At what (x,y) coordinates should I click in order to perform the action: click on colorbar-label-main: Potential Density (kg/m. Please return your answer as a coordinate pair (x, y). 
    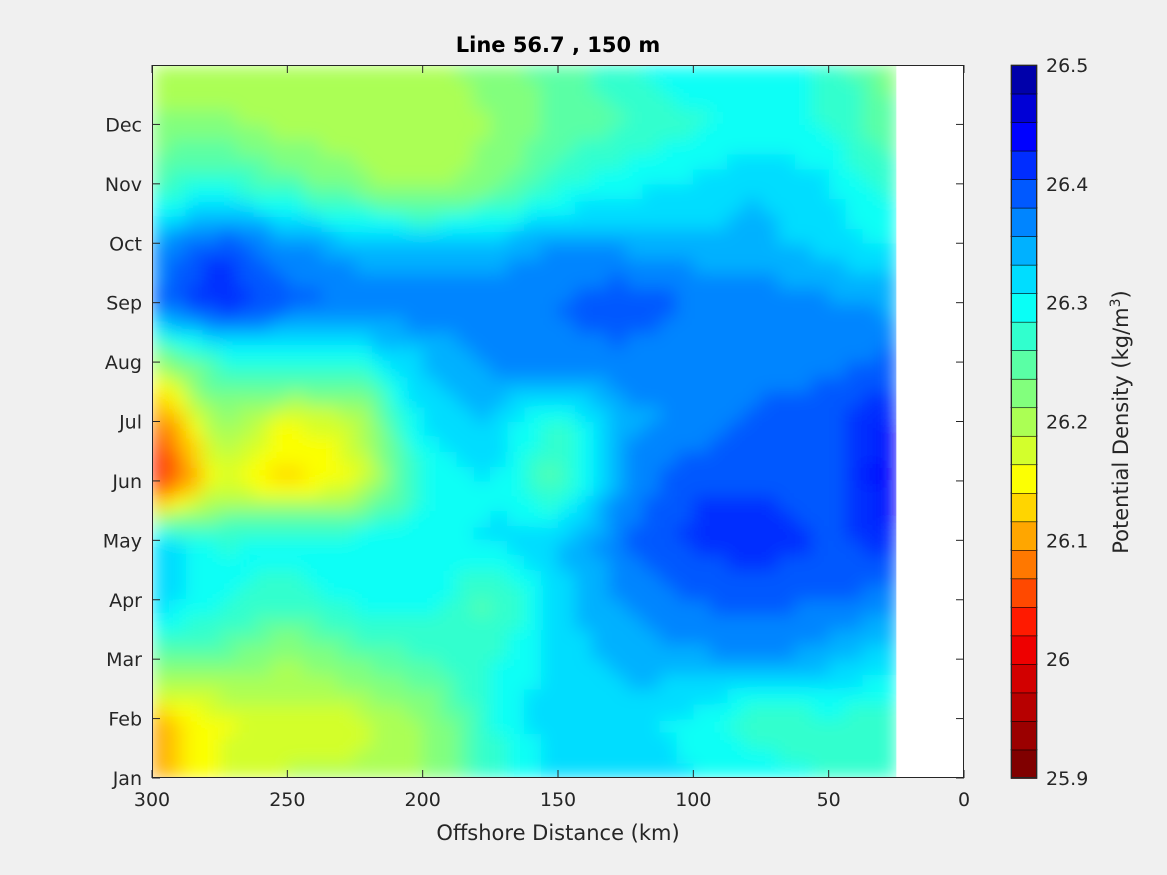
    Looking at the image, I should click on (1121, 430).